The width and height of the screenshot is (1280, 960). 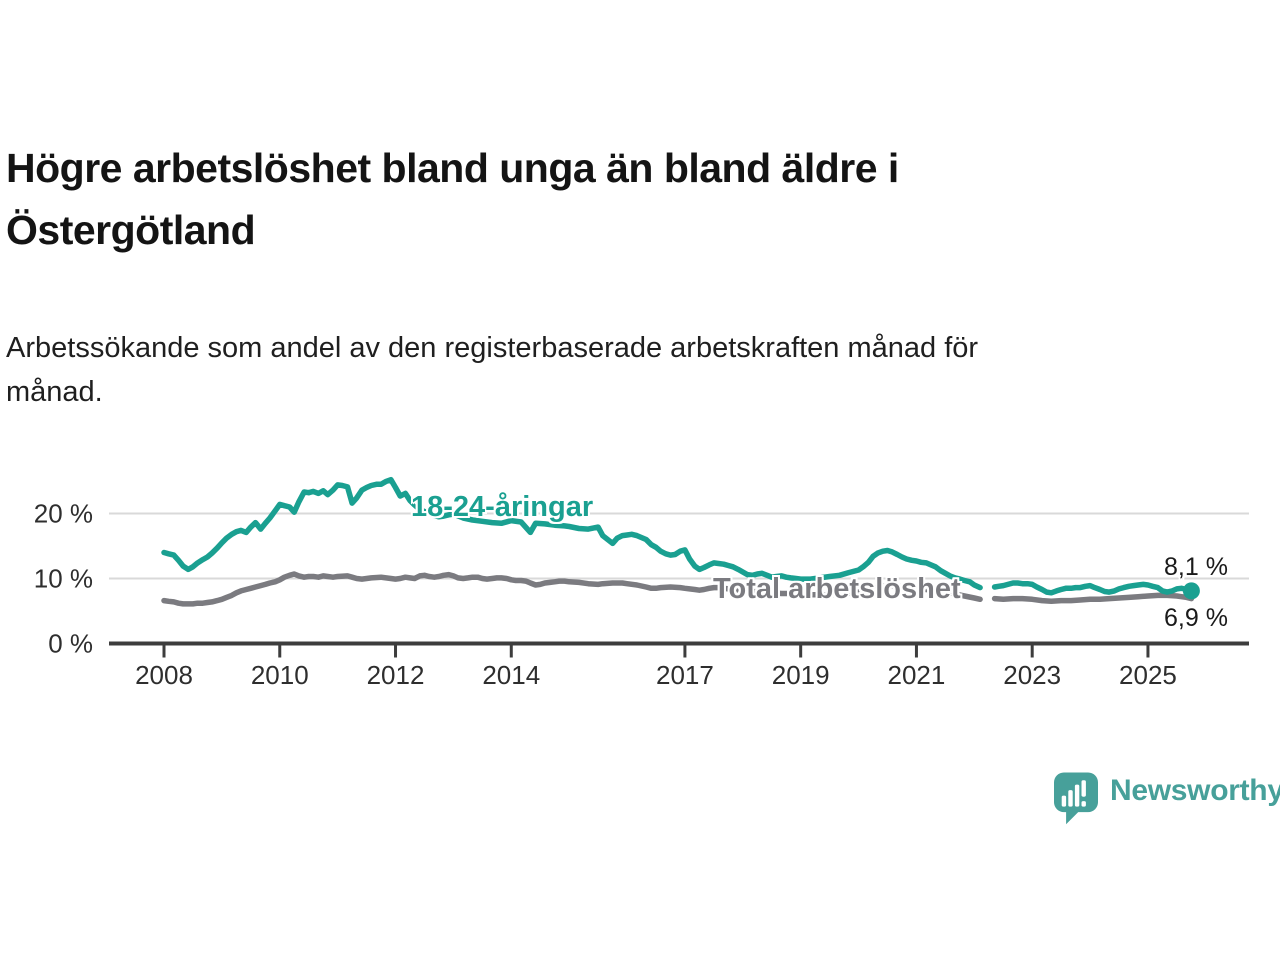 What do you see at coordinates (1083, 788) in the screenshot?
I see `exclamation-bar` at bounding box center [1083, 788].